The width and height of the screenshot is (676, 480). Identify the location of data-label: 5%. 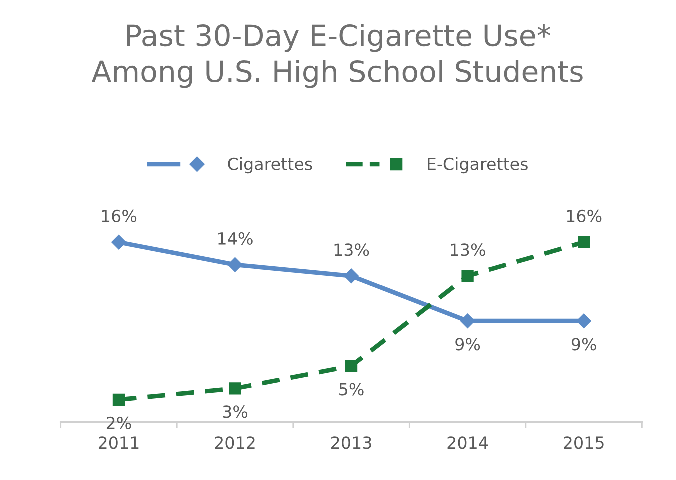
(352, 389).